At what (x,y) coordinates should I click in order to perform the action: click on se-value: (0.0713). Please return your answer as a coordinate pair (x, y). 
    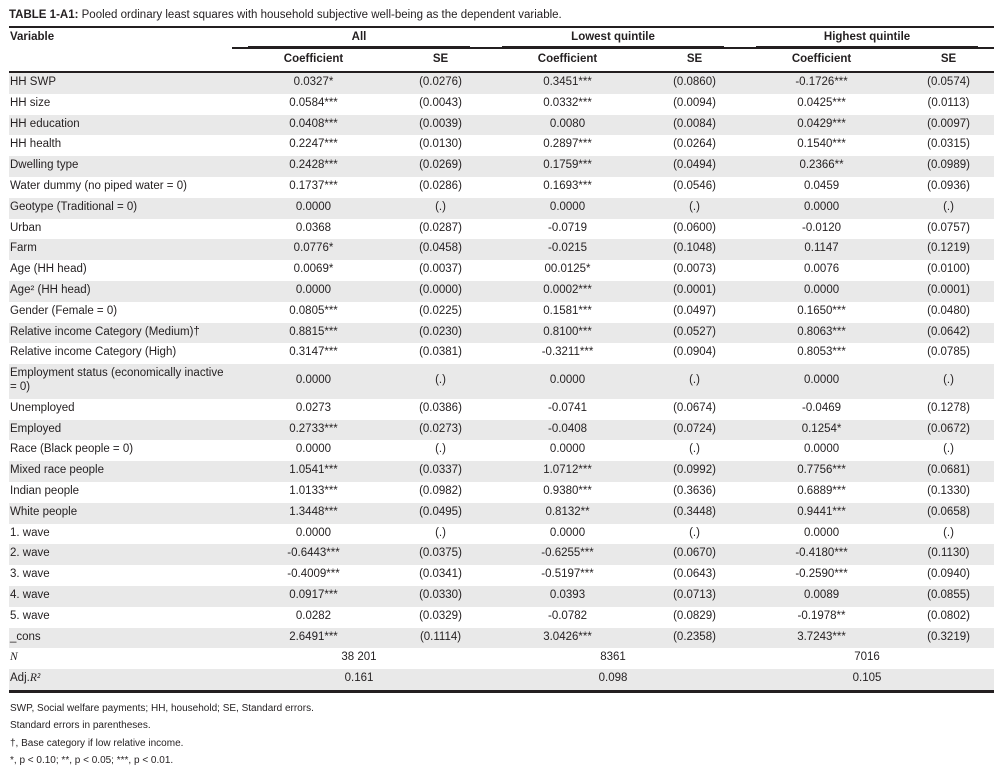
    Looking at the image, I should click on (694, 594).